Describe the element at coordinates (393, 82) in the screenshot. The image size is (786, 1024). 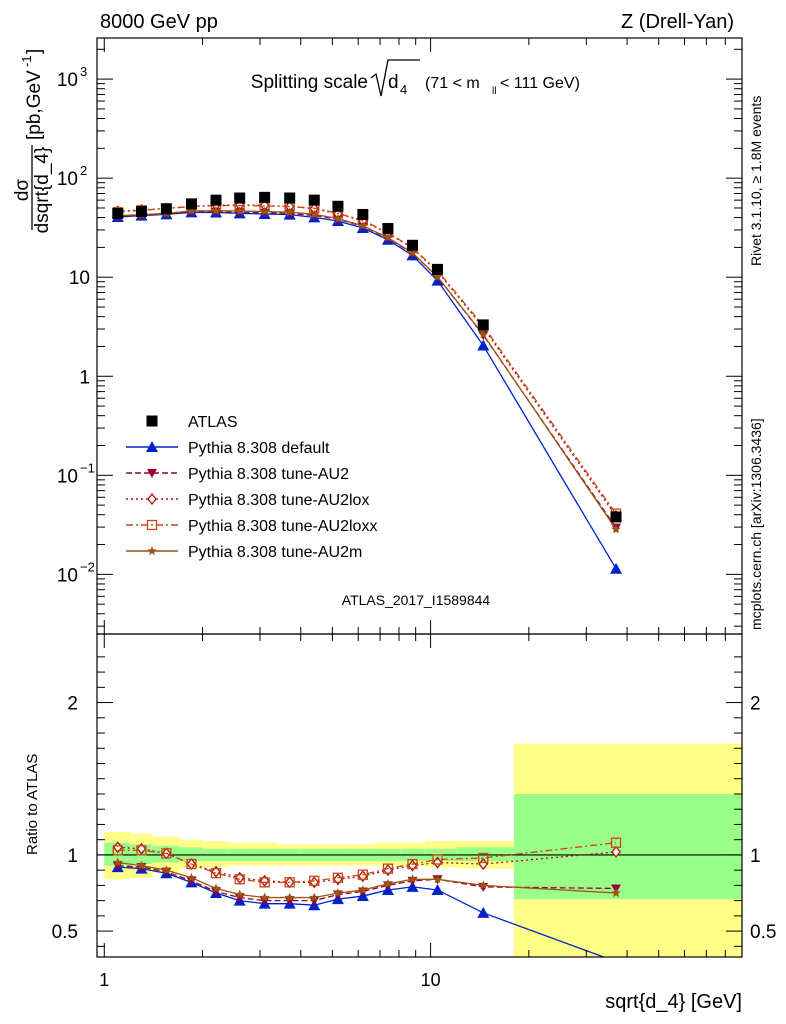
I see `title-var: d` at that location.